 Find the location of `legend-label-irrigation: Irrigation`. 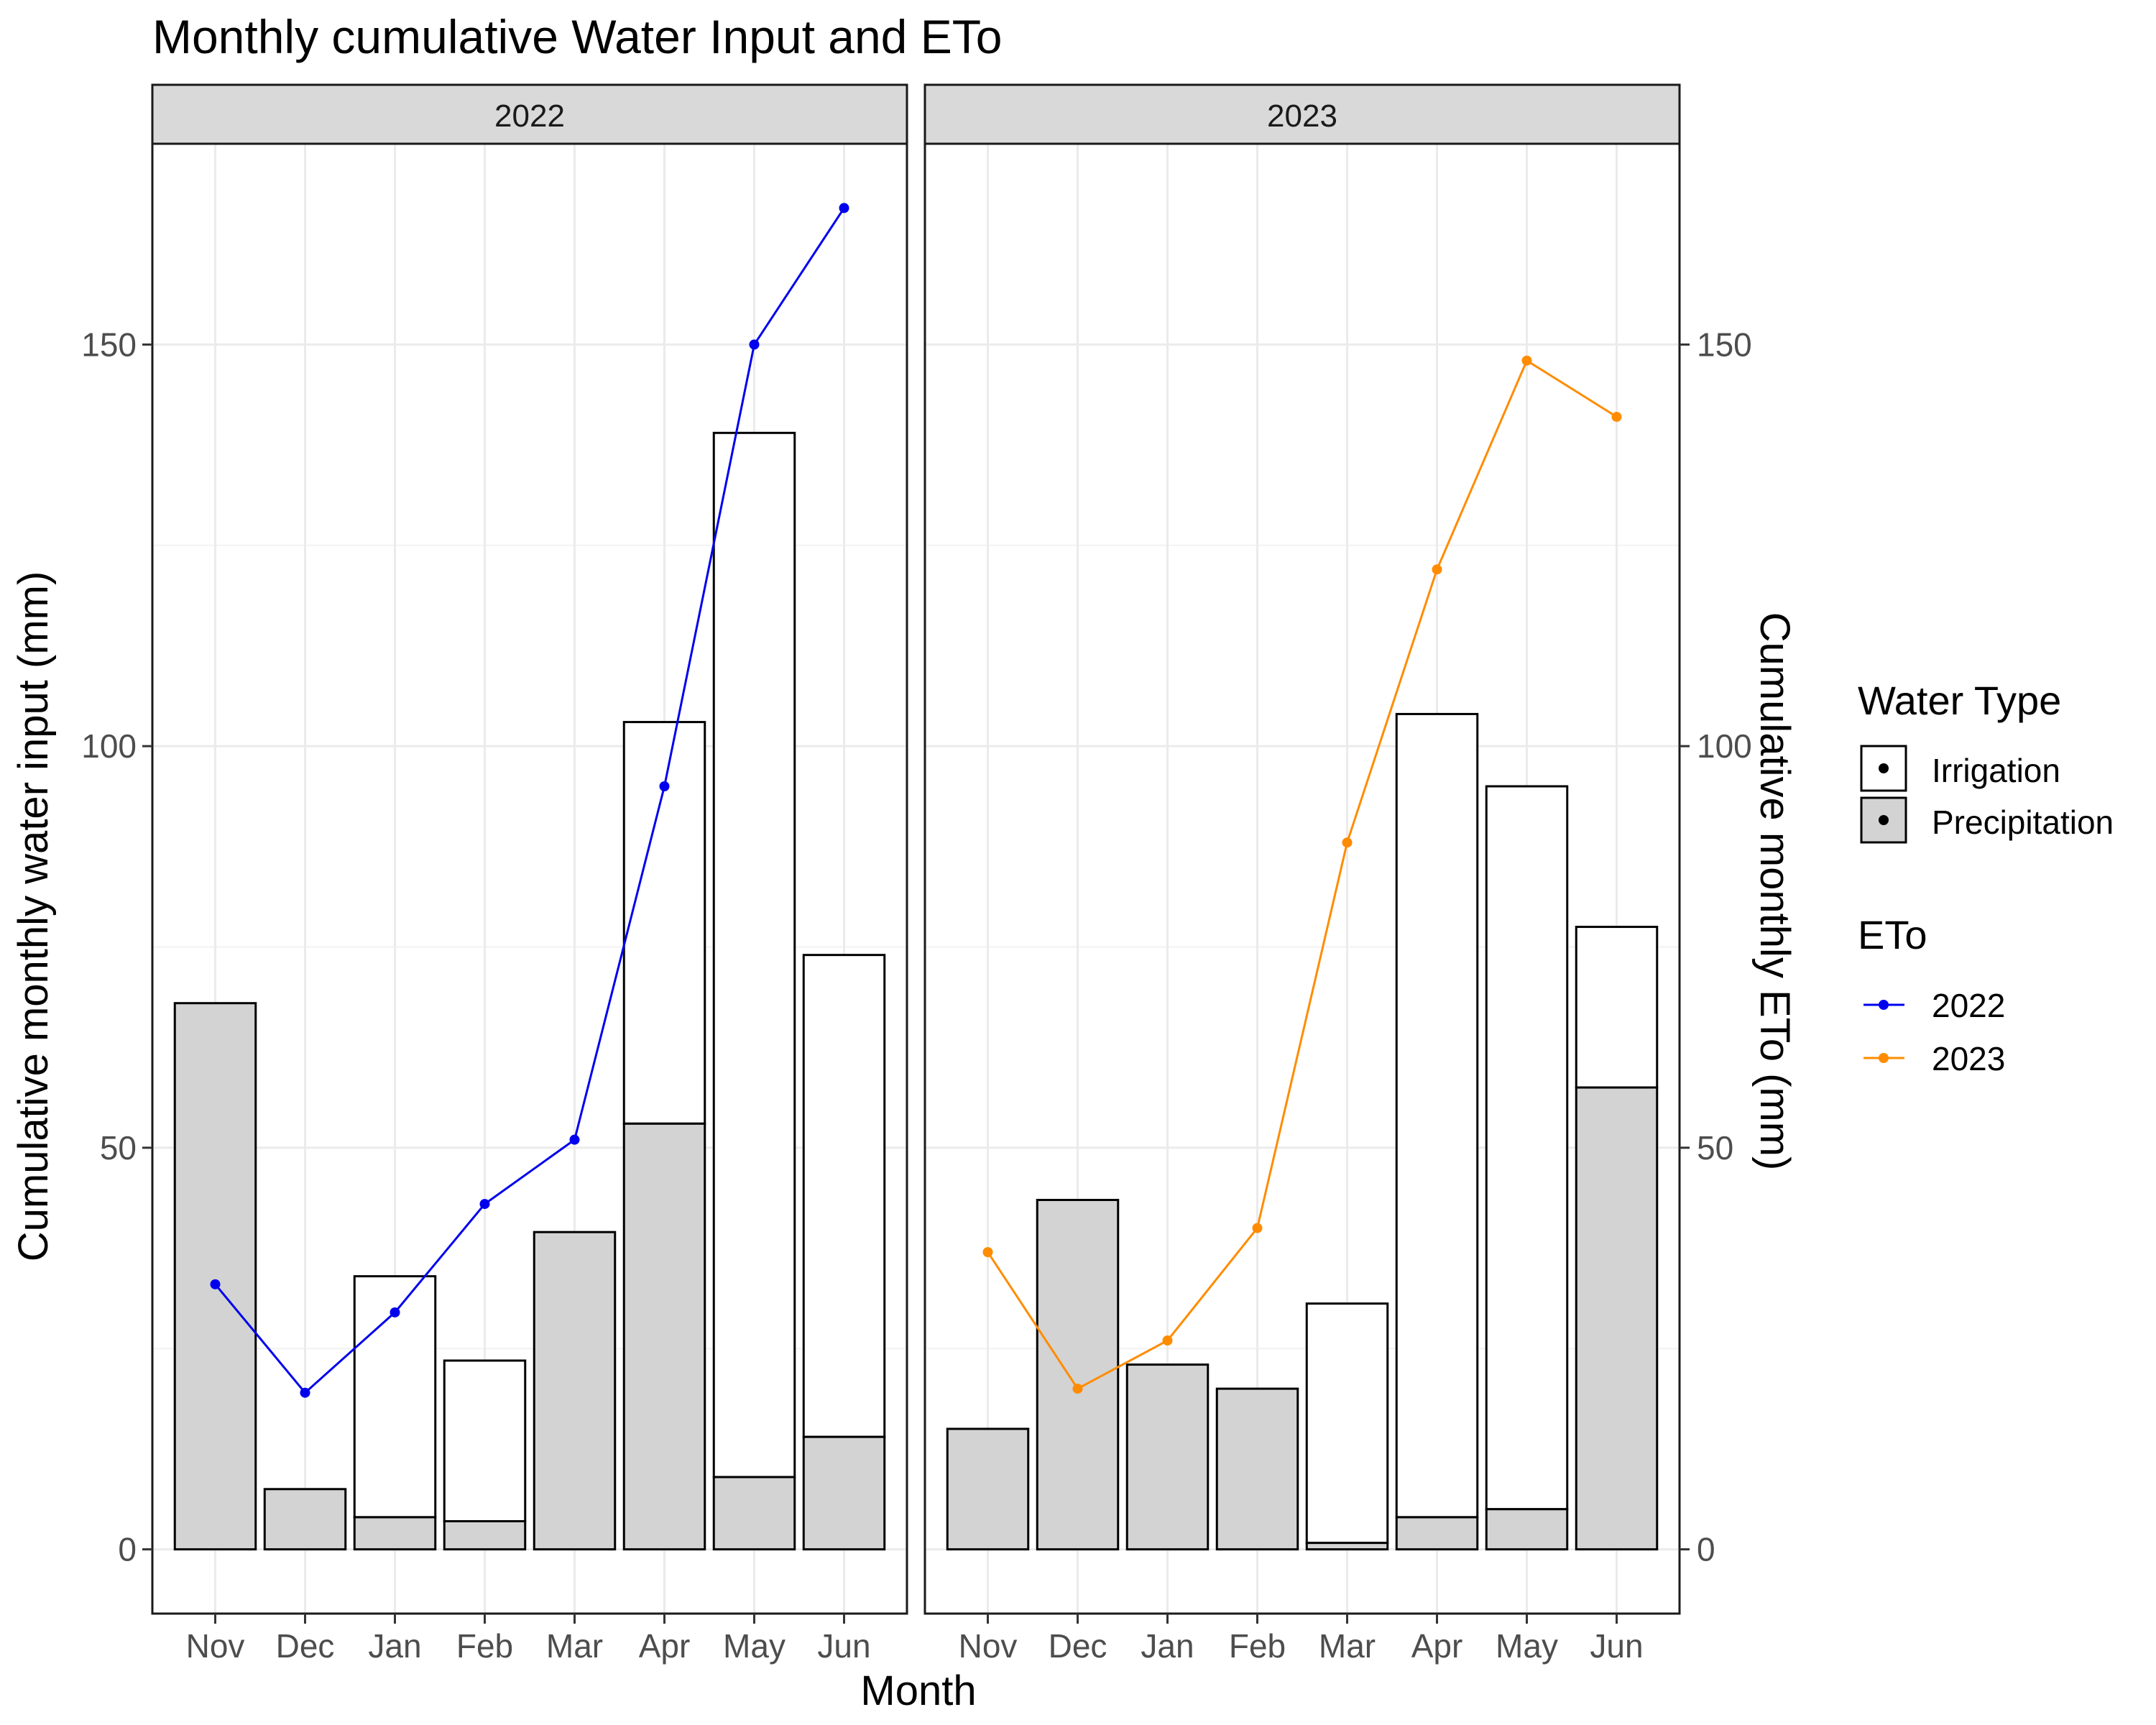

legend-label-irrigation: Irrigation is located at coordinates (1996, 770).